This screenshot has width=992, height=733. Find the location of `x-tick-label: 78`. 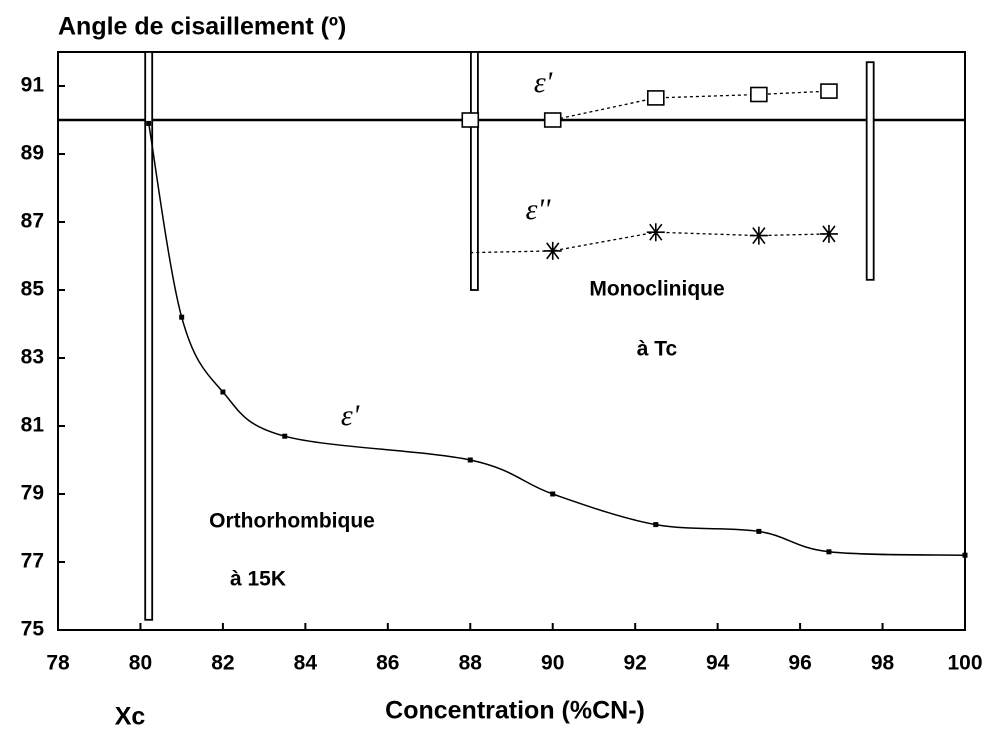

x-tick-label: 78 is located at coordinates (58, 663).